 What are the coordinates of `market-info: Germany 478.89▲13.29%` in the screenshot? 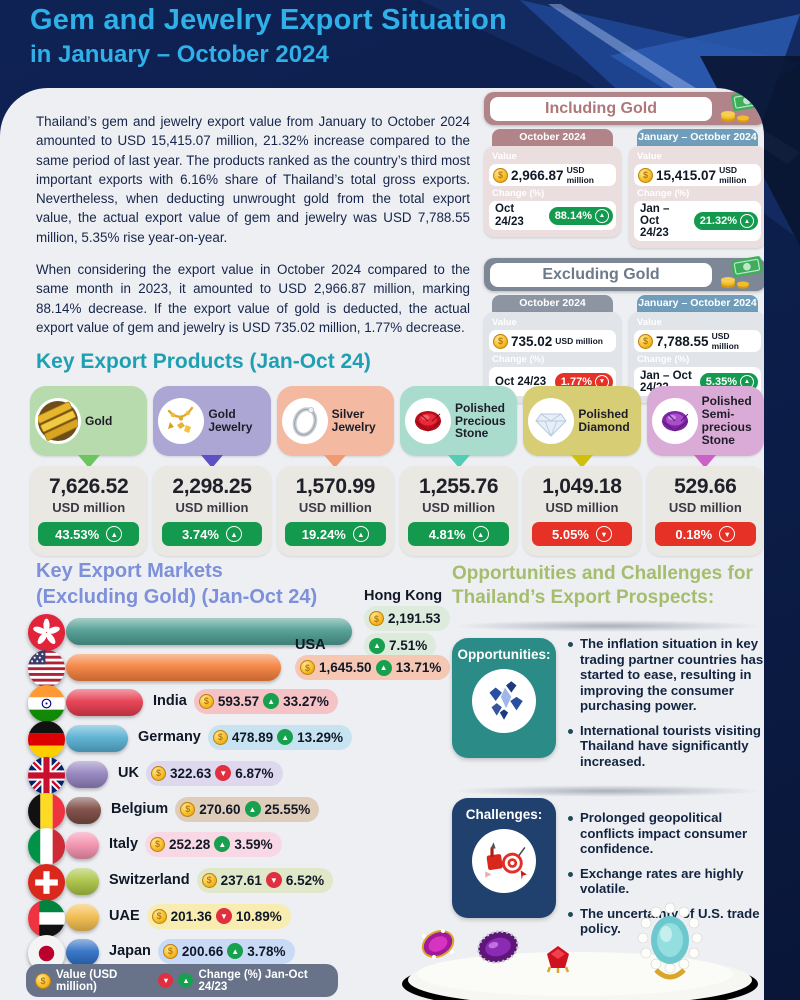 It's located at (245, 737).